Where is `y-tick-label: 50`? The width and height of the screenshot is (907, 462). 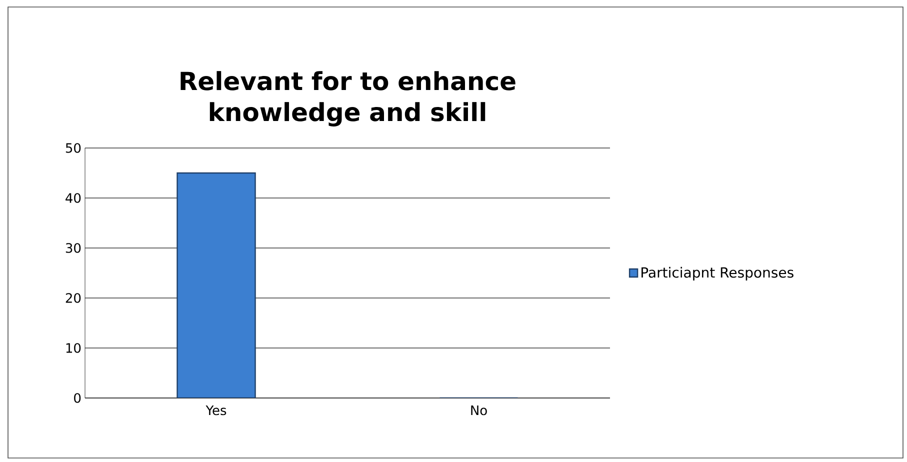 y-tick-label: 50 is located at coordinates (73, 148).